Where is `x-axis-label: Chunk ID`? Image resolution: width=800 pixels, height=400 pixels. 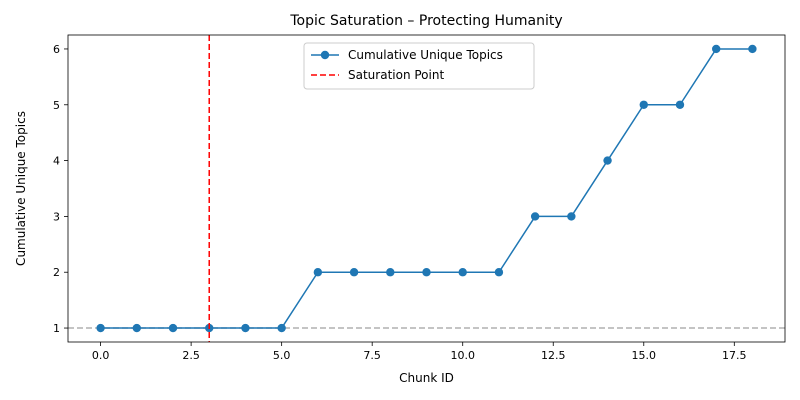 x-axis-label: Chunk ID is located at coordinates (426, 378).